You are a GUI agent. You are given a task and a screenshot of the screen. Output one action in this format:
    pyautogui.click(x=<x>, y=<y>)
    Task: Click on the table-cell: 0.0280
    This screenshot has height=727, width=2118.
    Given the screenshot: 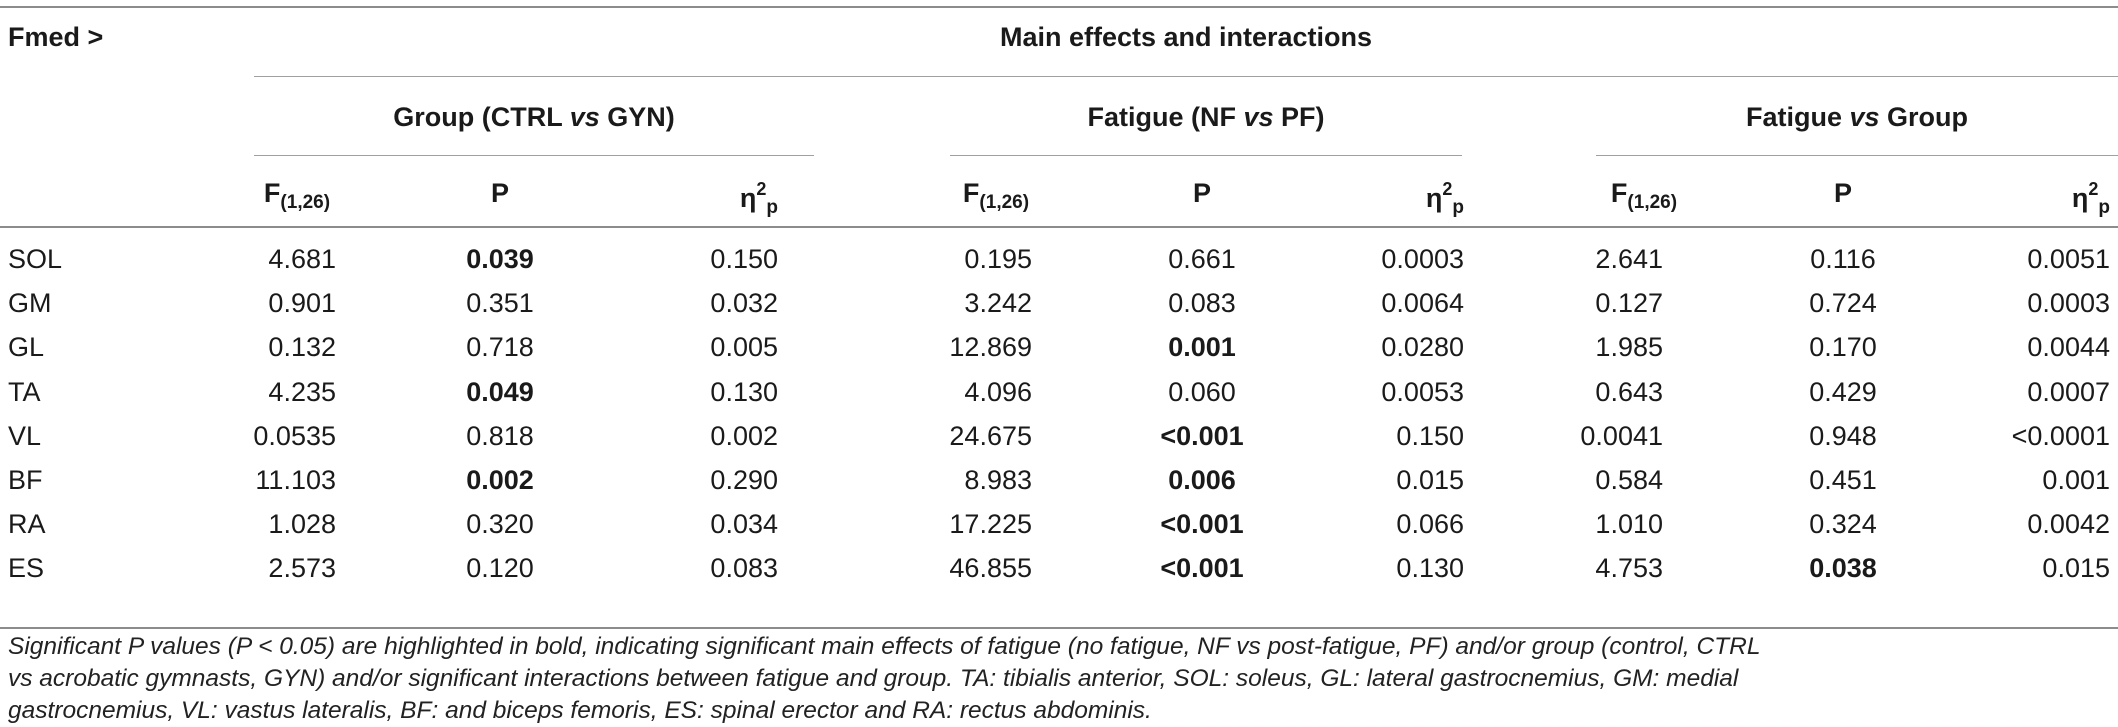 What is the action you would take?
    pyautogui.click(x=1422, y=347)
    